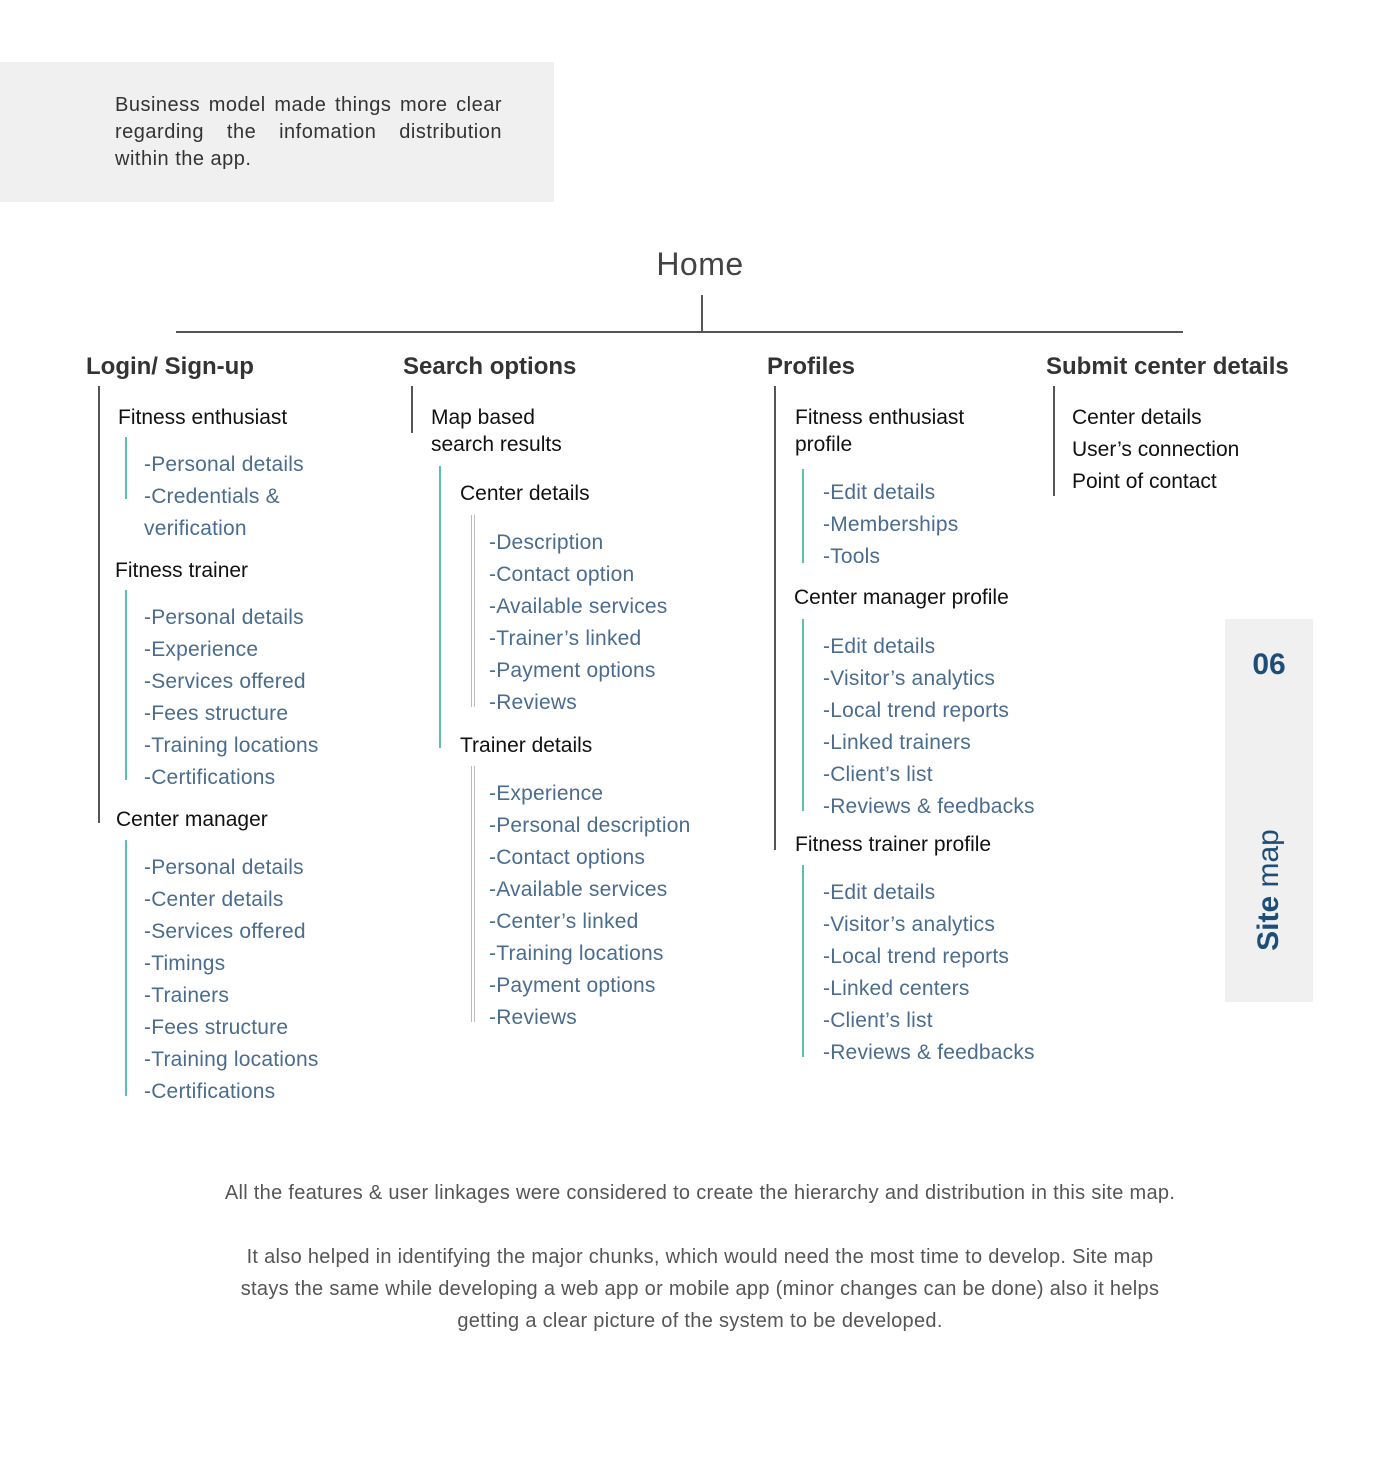 This screenshot has width=1400, height=1464. What do you see at coordinates (526, 745) in the screenshot?
I see `group-trainer-details: Trainer details` at bounding box center [526, 745].